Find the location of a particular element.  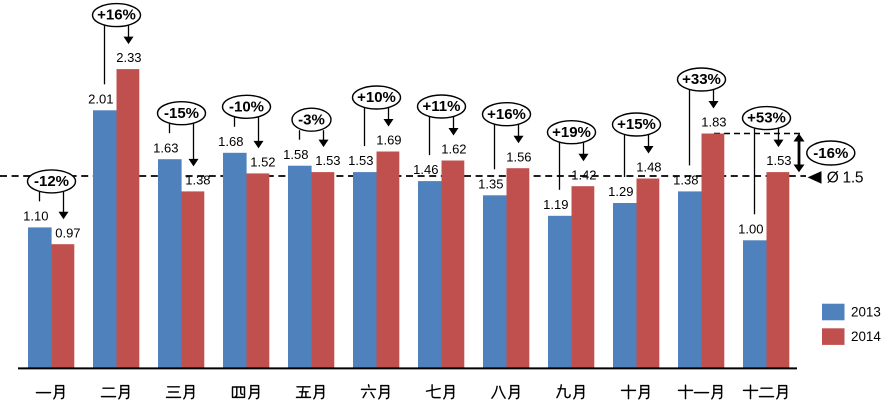

svg-text: +15% is located at coordinates (636, 124).